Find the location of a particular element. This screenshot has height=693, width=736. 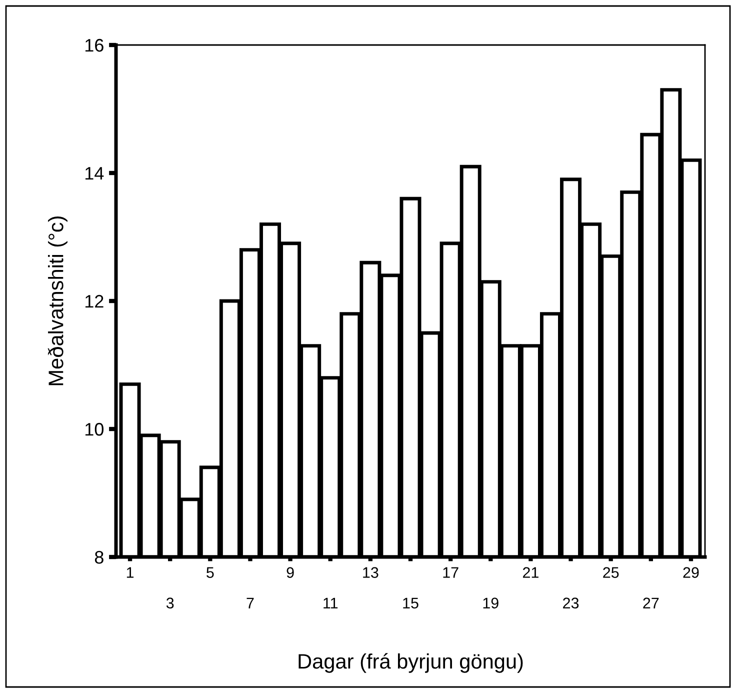

x-tick-label: 21 is located at coordinates (530, 572).